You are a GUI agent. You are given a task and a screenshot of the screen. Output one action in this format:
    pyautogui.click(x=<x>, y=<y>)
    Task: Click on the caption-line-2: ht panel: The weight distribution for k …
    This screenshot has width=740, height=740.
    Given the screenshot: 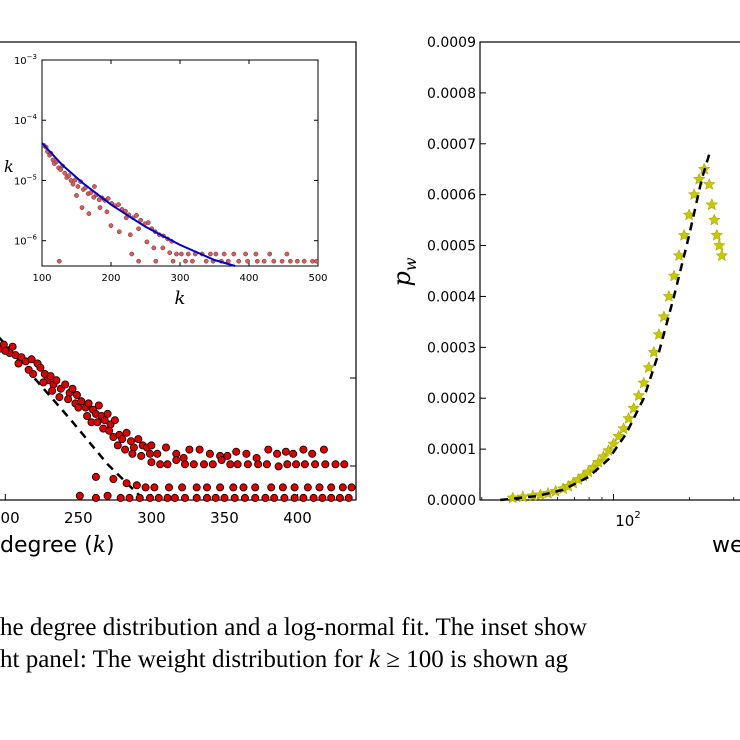 What is the action you would take?
    pyautogui.click(x=370, y=660)
    